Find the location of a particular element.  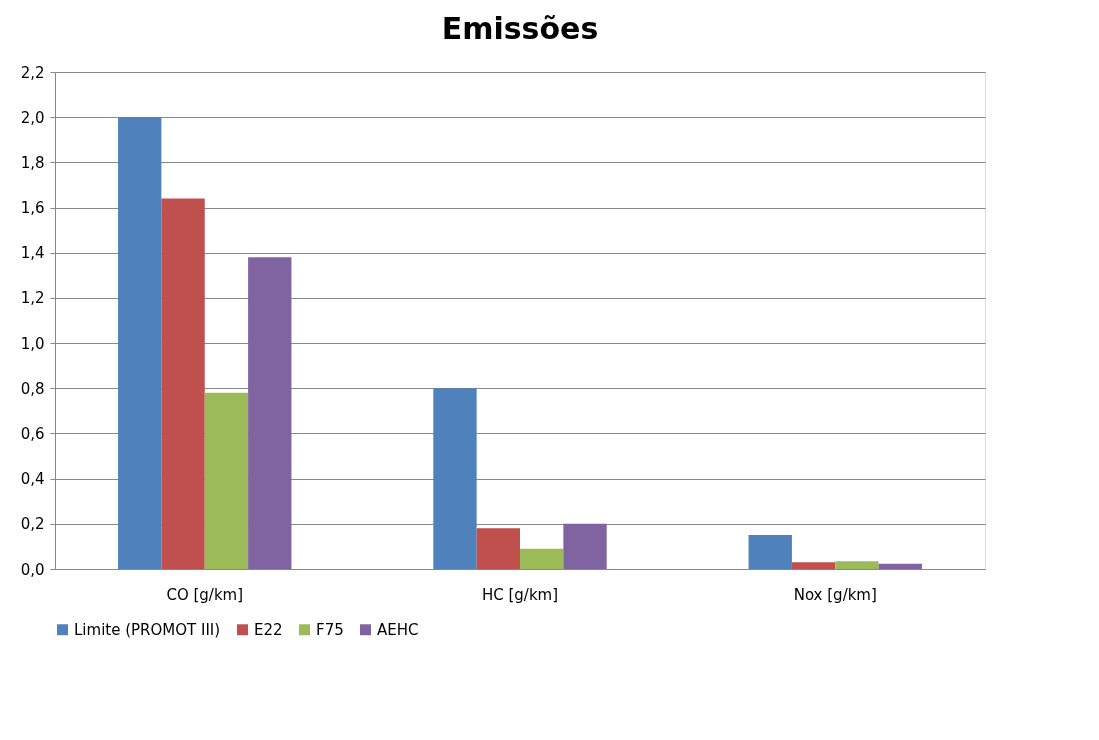

x-tick-label: HC [g/km] is located at coordinates (520, 594).